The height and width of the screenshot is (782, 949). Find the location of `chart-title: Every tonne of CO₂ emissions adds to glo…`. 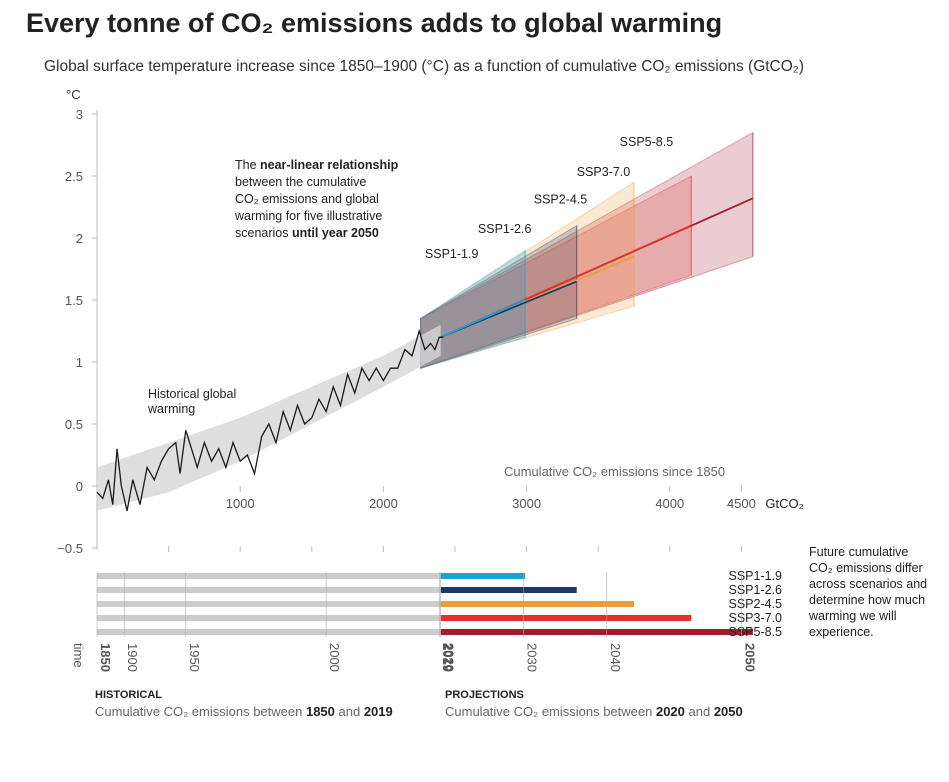

chart-title: Every tonne of CO₂ emissions adds to glo… is located at coordinates (374, 23).